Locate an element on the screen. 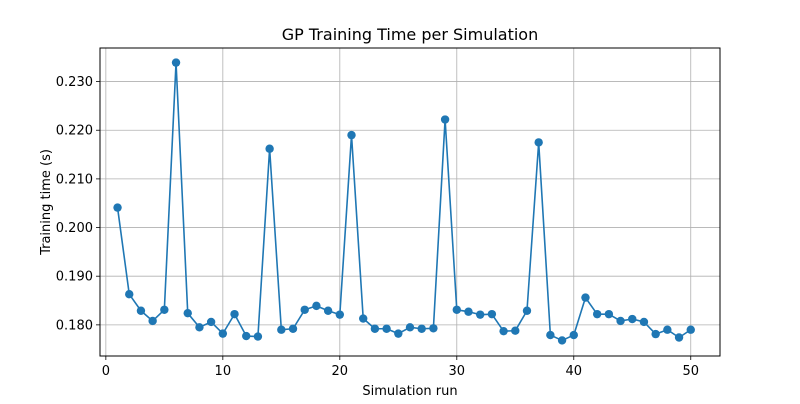 The height and width of the screenshot is (404, 800). y-tick-label: 0.190 is located at coordinates (74, 277).